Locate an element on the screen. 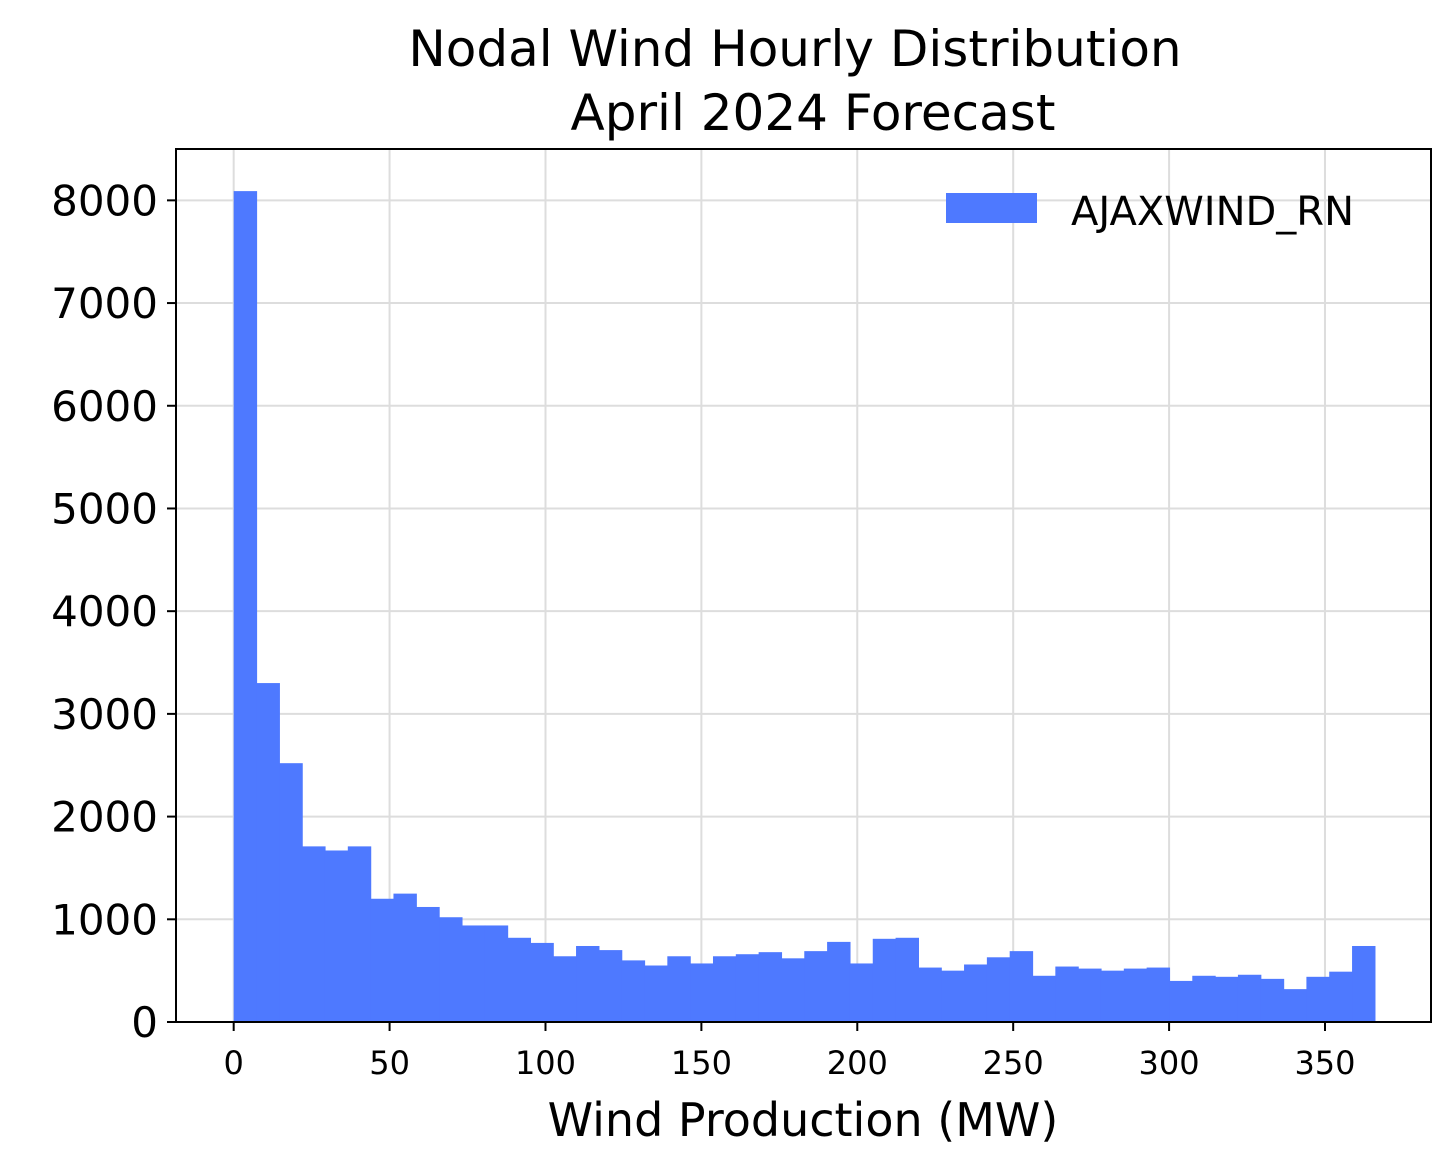 This screenshot has height=1169, width=1454. y-tick-label: 2000 is located at coordinates (104, 817).